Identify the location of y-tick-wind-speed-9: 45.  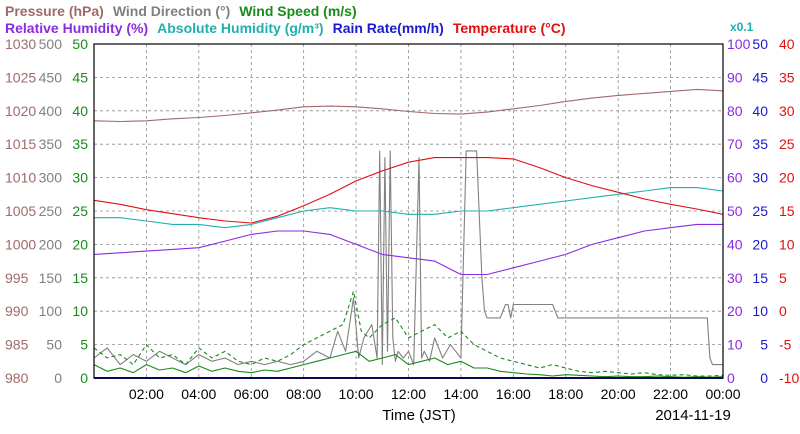
(80, 77).